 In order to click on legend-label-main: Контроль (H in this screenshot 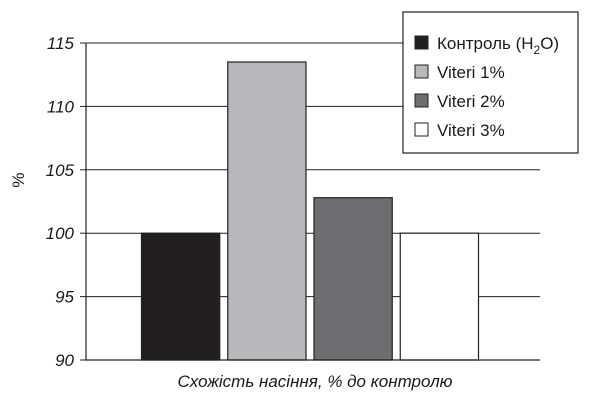, I will do `click(485, 43)`.